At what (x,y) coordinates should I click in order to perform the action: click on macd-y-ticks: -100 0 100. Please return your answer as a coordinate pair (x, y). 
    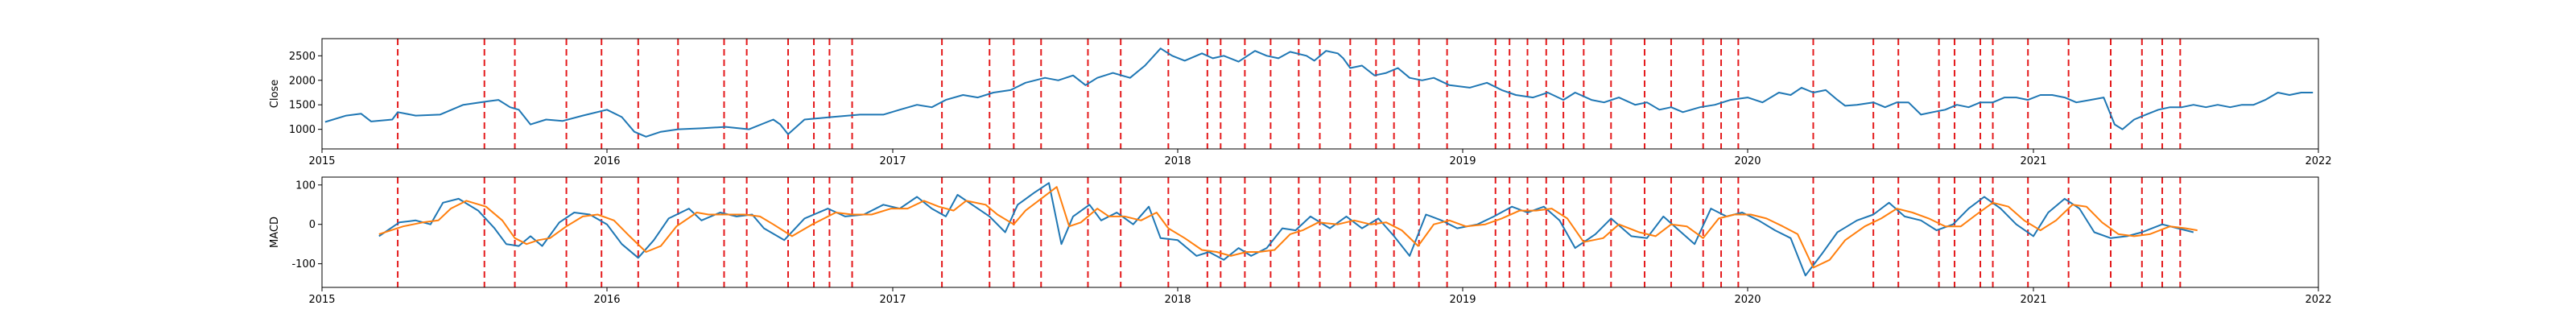
    Looking at the image, I should click on (306, 225).